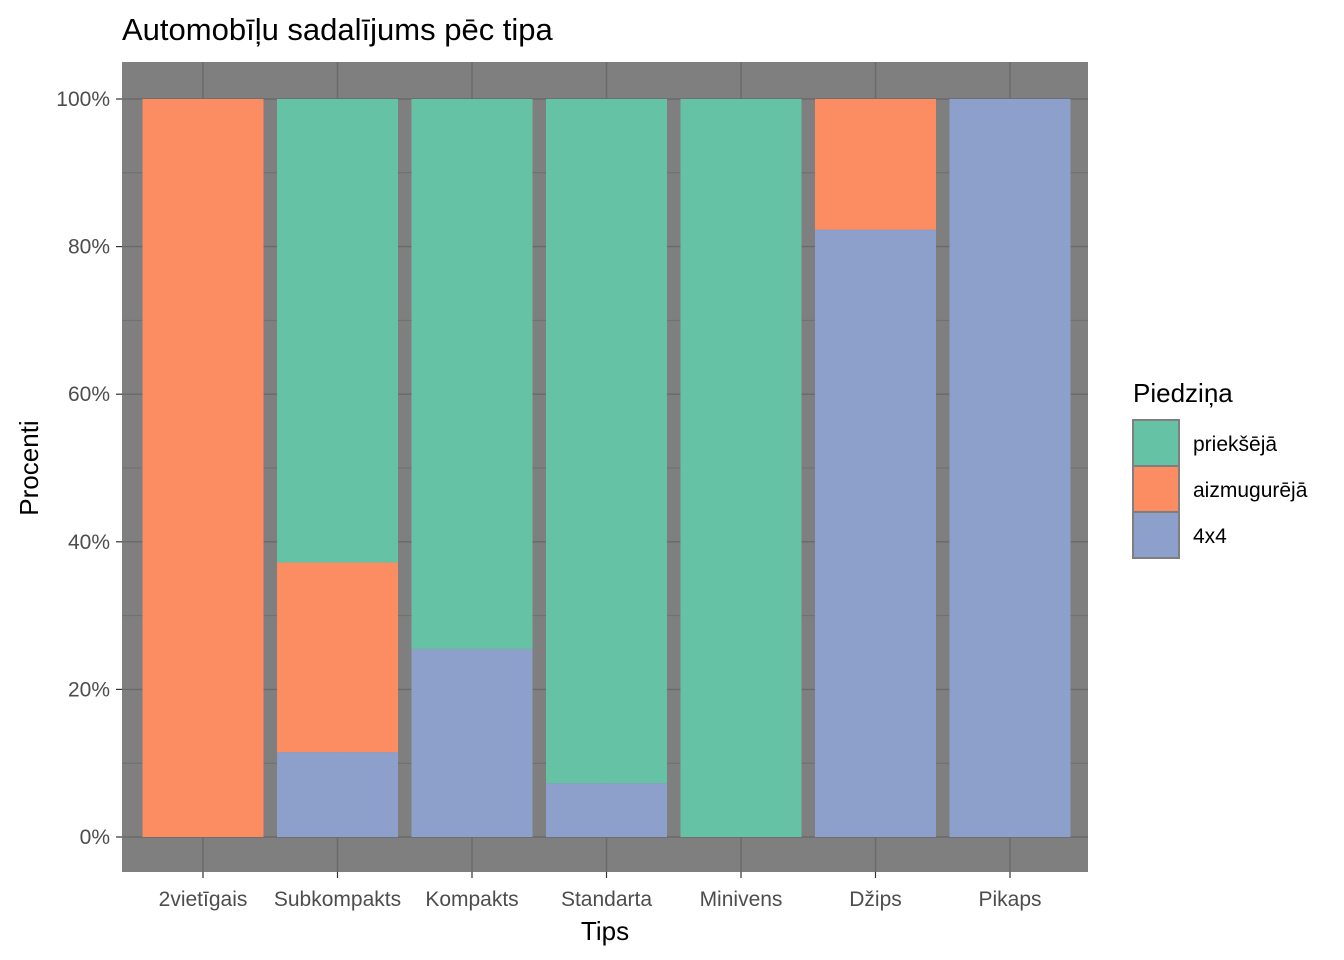 The height and width of the screenshot is (960, 1344). What do you see at coordinates (89, 468) in the screenshot?
I see `y-axis-ticks: 0% 20% 40% 60% 80% 100%` at bounding box center [89, 468].